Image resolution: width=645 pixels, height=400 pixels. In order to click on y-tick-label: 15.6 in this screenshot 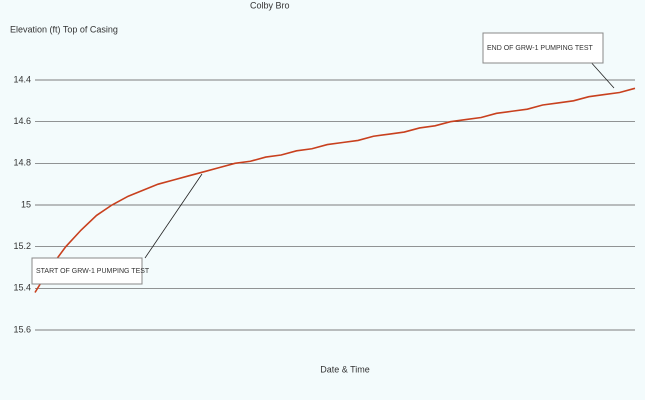, I will do `click(22, 329)`.